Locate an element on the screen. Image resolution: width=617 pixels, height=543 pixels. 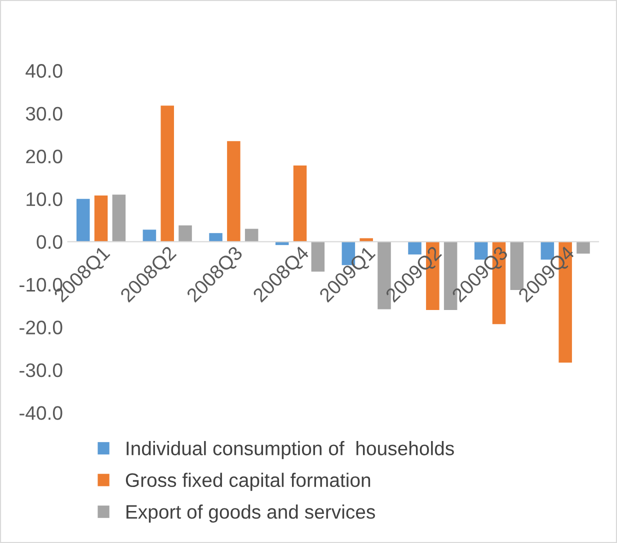
legend-label: Individual consumption of households is located at coordinates (290, 450).